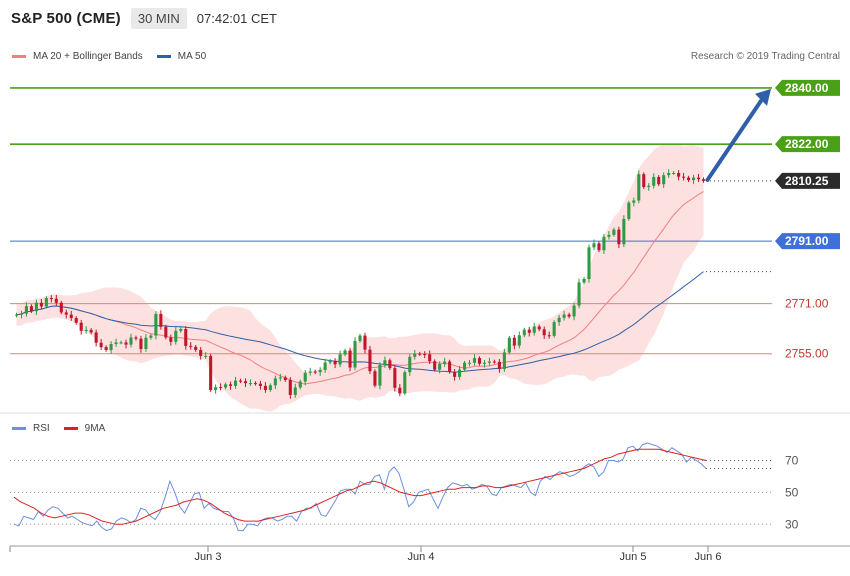 The image size is (850, 576). I want to click on legend-rsi-label: RSI, so click(41, 428).